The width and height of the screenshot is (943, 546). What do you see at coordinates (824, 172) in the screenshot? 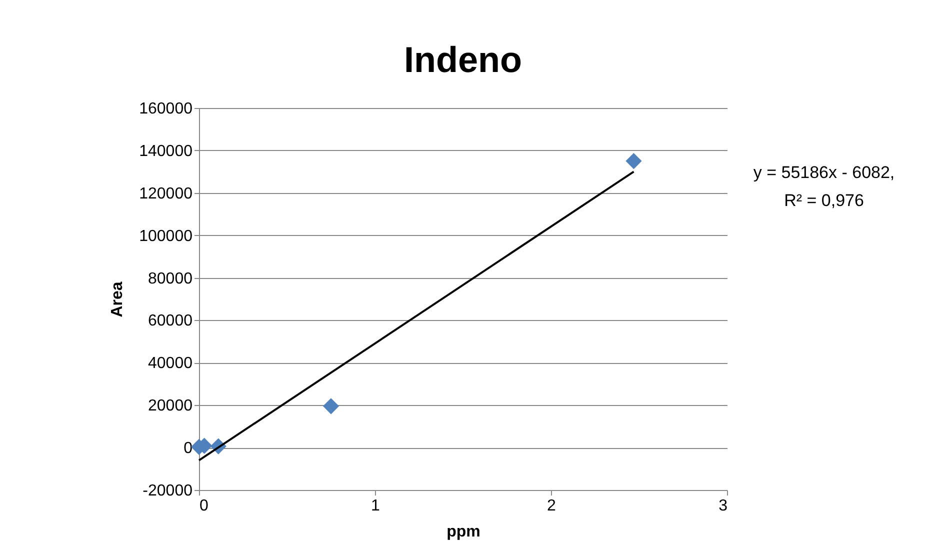
I see `text: y = 55186x - 6082,` at bounding box center [824, 172].